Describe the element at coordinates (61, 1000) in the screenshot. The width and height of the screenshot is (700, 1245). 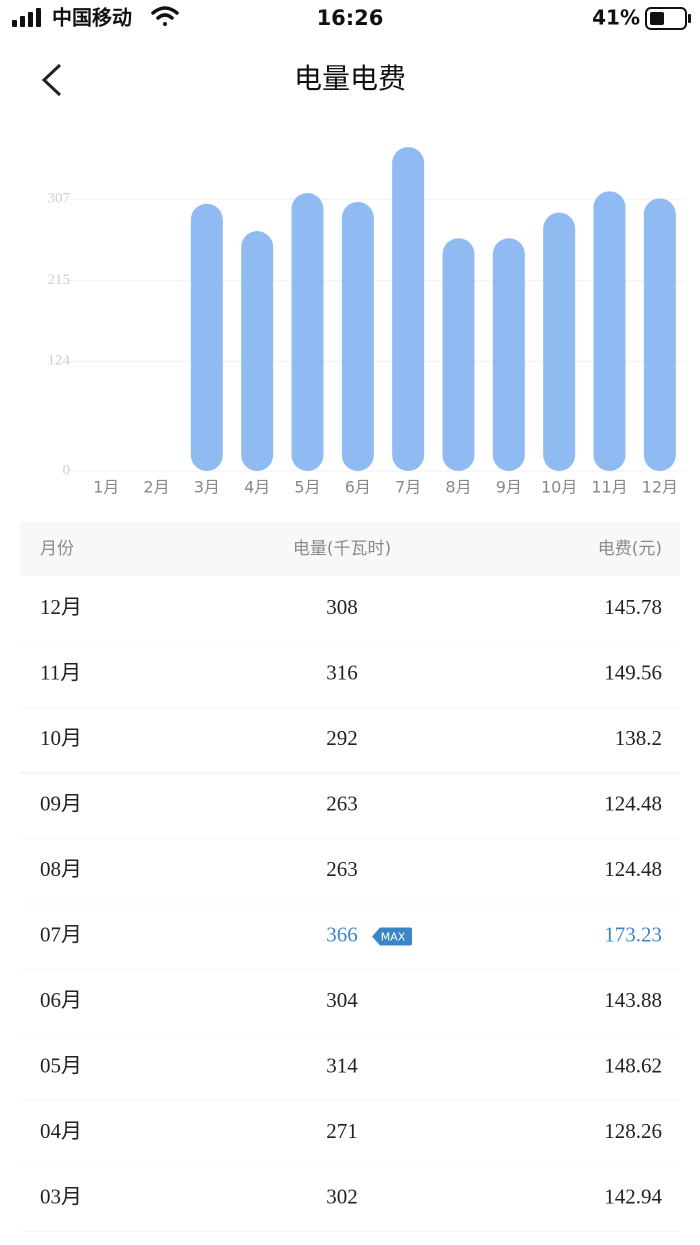
I see `table-cell: 06月` at that location.